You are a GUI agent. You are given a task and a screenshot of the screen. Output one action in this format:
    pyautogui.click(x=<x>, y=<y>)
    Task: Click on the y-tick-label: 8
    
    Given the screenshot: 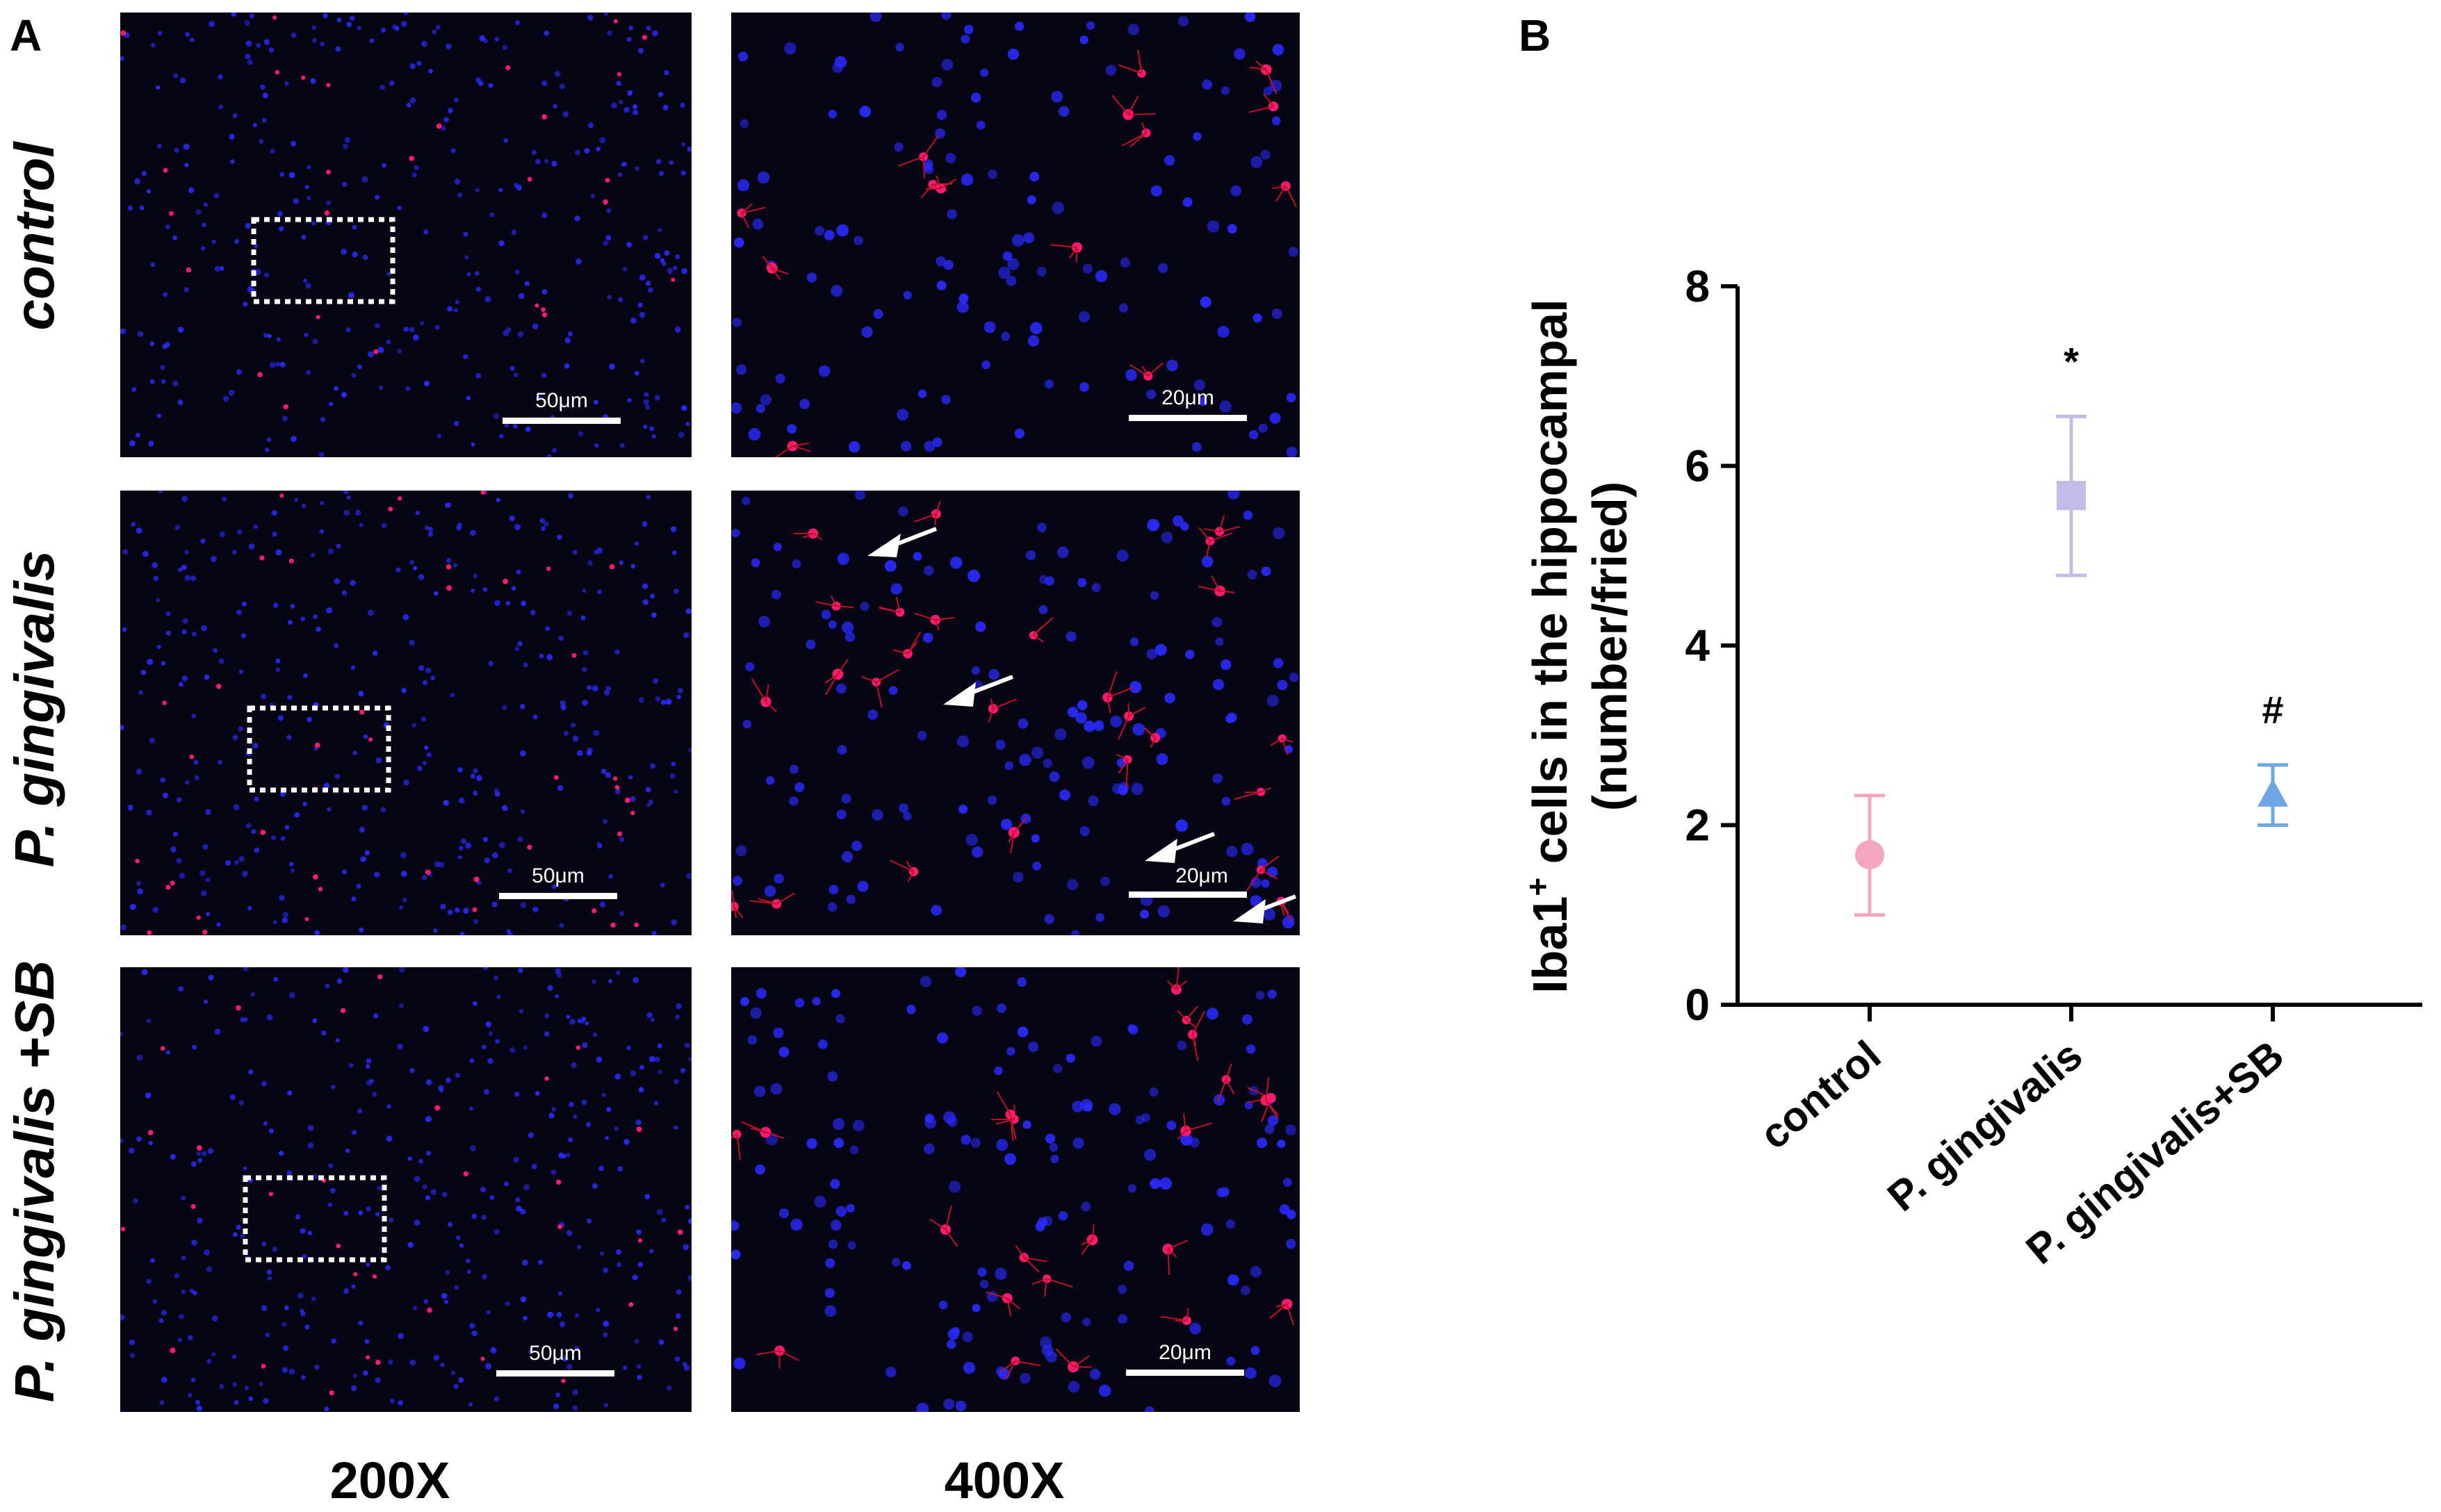 What is the action you would take?
    pyautogui.click(x=1697, y=286)
    